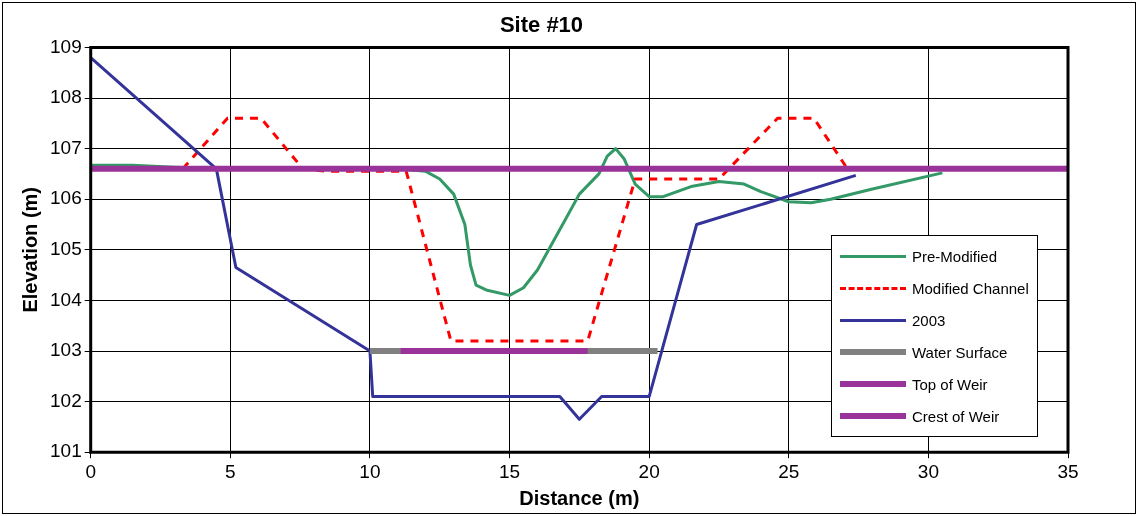  Describe the element at coordinates (789, 471) in the screenshot. I see `x-tick-label: 25` at that location.